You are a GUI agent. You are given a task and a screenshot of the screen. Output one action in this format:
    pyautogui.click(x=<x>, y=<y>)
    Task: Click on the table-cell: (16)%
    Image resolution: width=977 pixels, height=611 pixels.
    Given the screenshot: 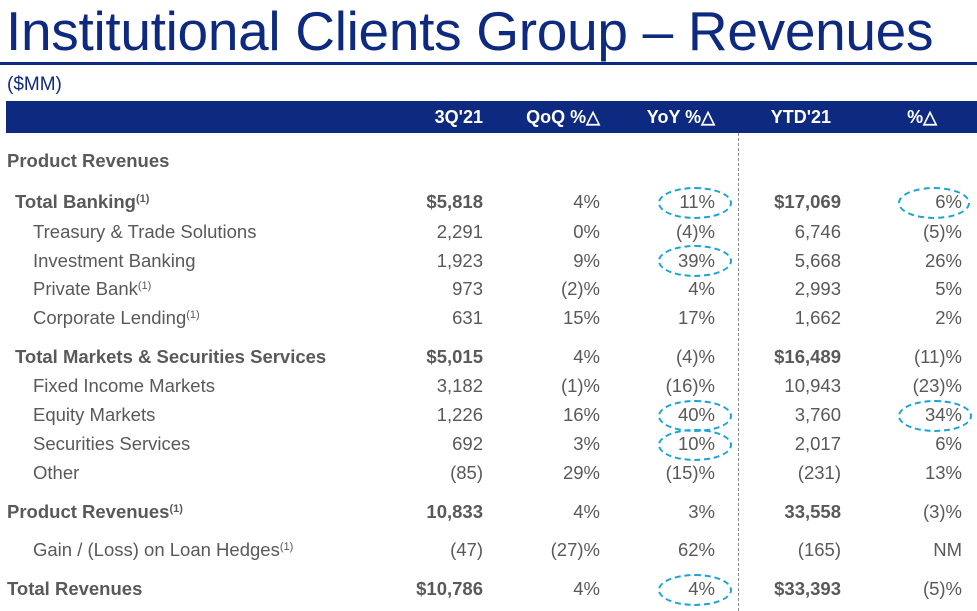 What is the action you would take?
    pyautogui.click(x=690, y=385)
    